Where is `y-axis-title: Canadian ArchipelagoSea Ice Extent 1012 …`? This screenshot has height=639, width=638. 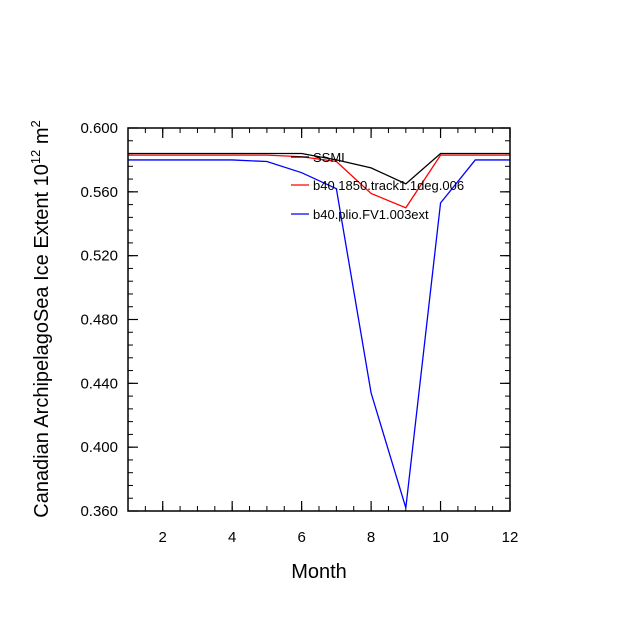
y-axis-title: Canadian ArchipelagoSea Ice Extent 1012 … is located at coordinates (40, 319).